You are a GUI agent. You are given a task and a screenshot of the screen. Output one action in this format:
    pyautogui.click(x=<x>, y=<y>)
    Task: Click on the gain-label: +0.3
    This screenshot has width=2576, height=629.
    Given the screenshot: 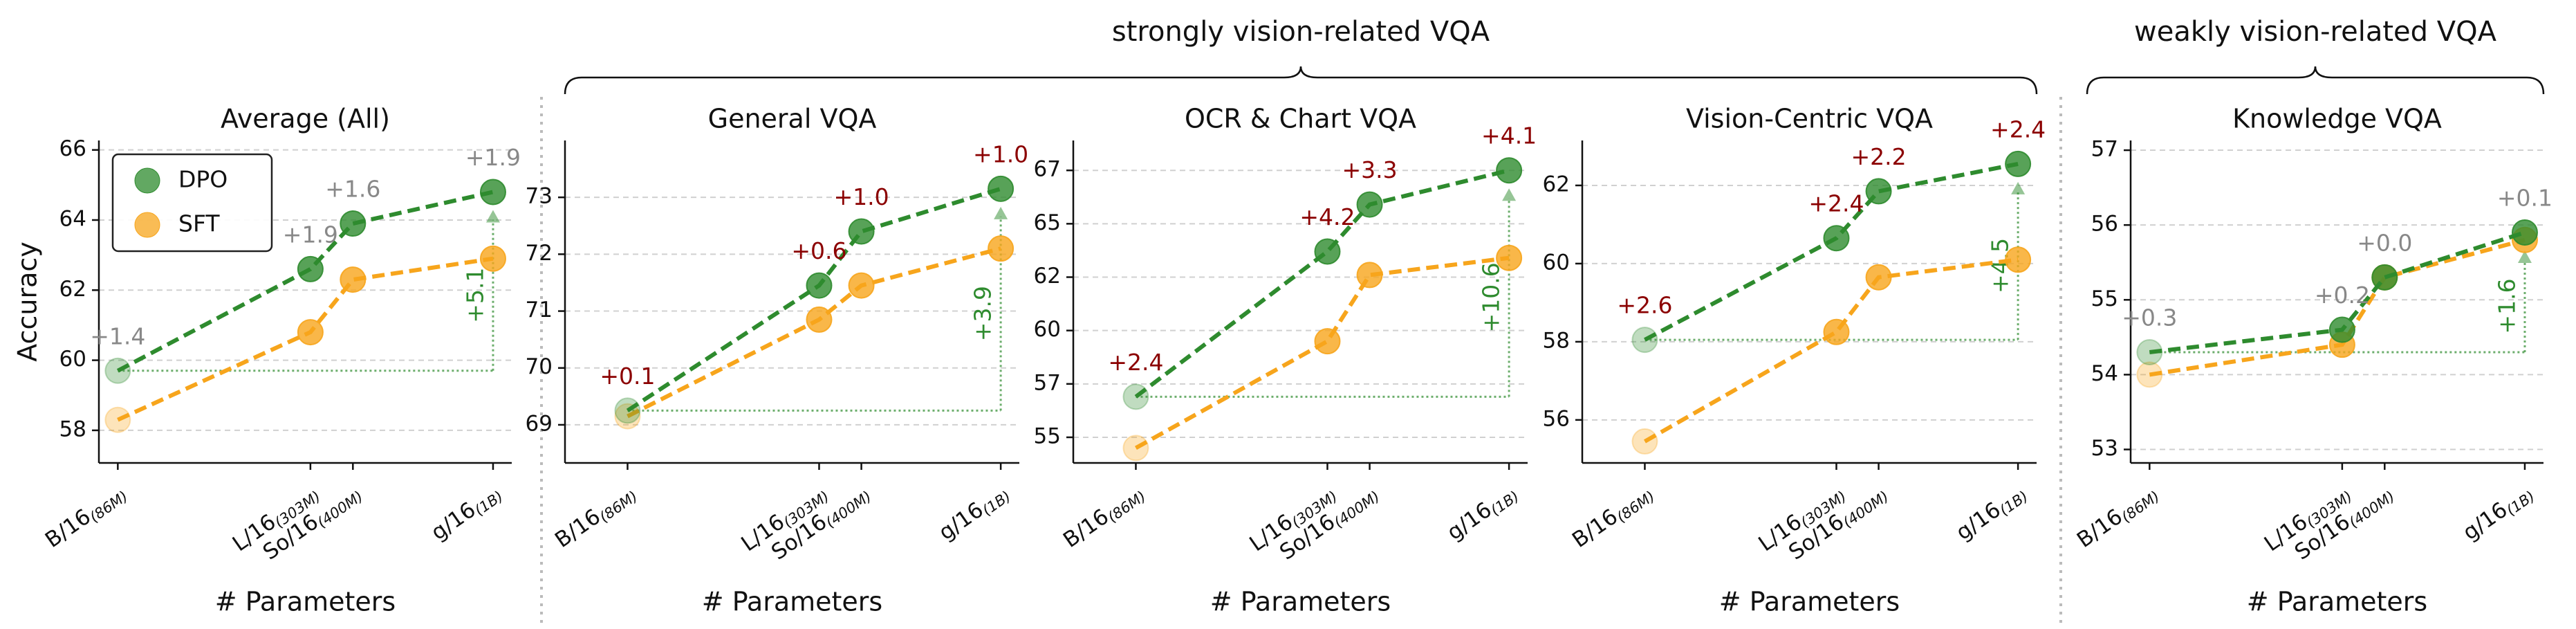 What is the action you would take?
    pyautogui.click(x=2149, y=317)
    